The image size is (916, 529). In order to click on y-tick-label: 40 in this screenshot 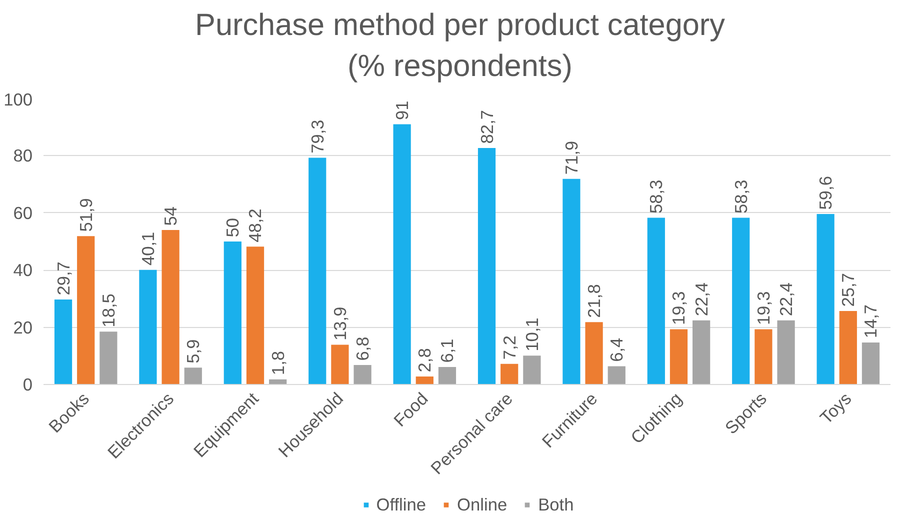, I will do `click(23, 270)`.